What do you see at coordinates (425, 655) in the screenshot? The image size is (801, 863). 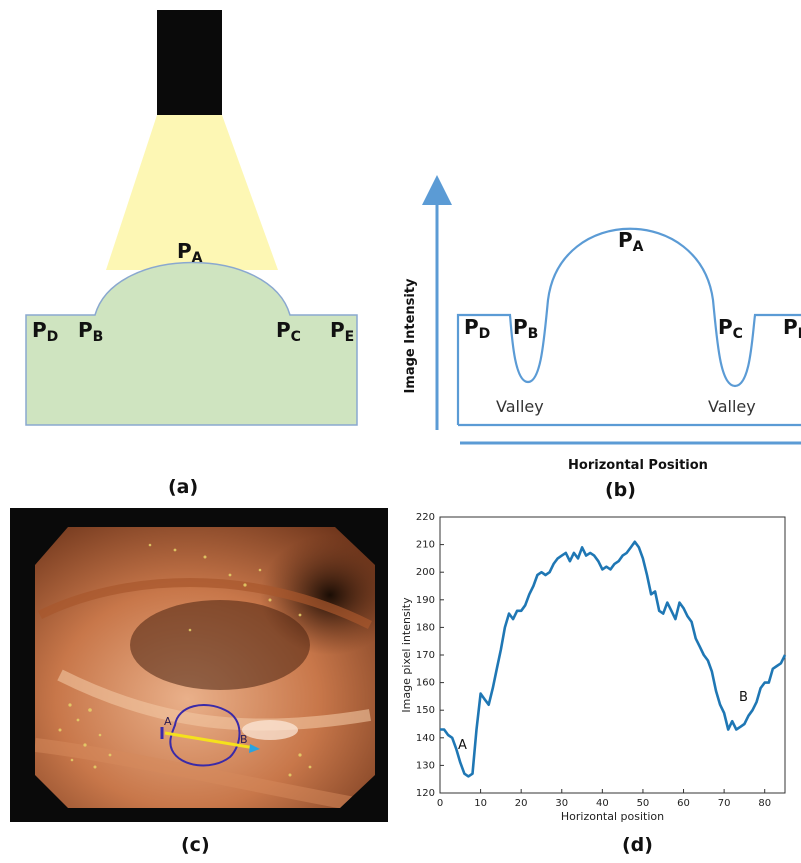 I see `y-tick-label: 170` at bounding box center [425, 655].